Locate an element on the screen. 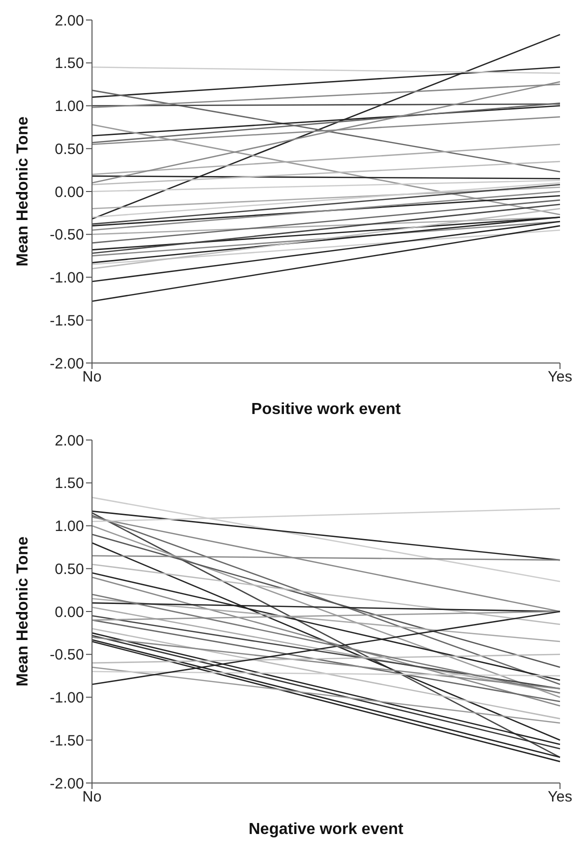 This screenshot has height=851, width=585. x-axis-title: Positive work event is located at coordinates (326, 409).